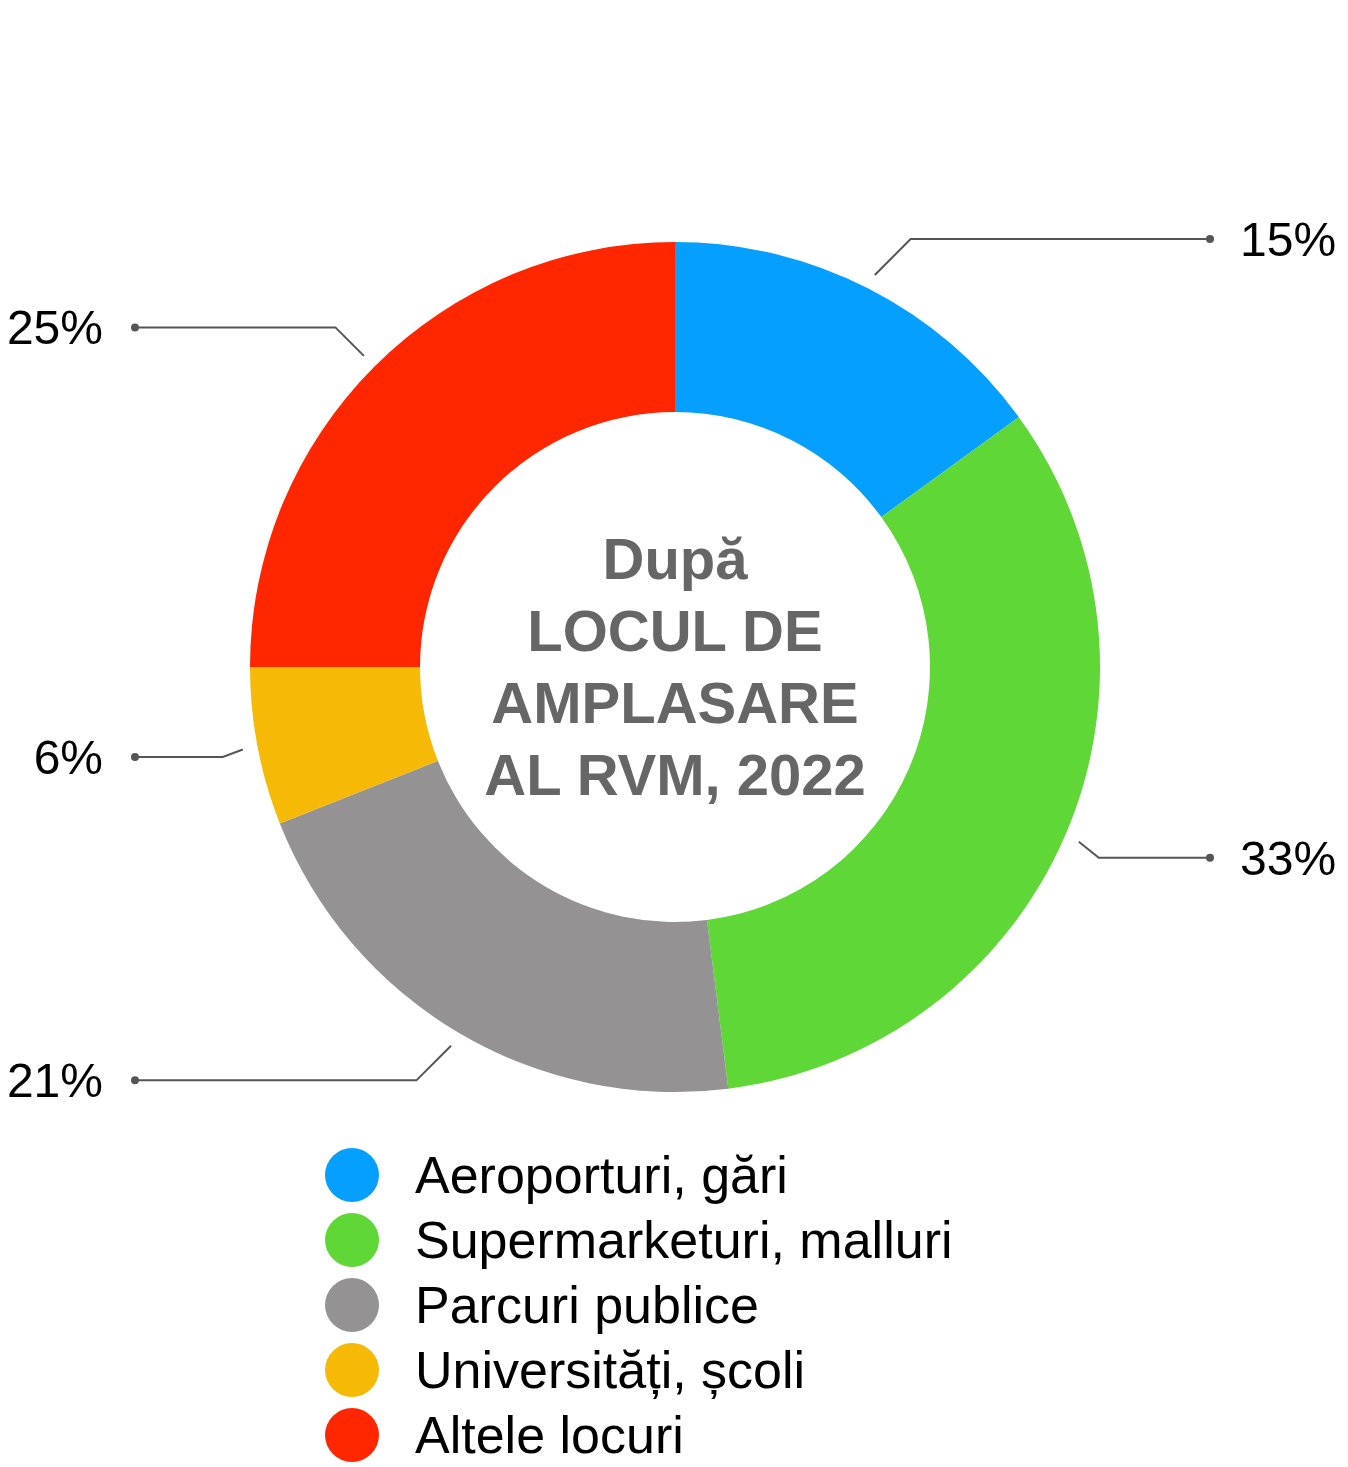 This screenshot has height=1467, width=1348. I want to click on data-label: 33%, so click(1288, 858).